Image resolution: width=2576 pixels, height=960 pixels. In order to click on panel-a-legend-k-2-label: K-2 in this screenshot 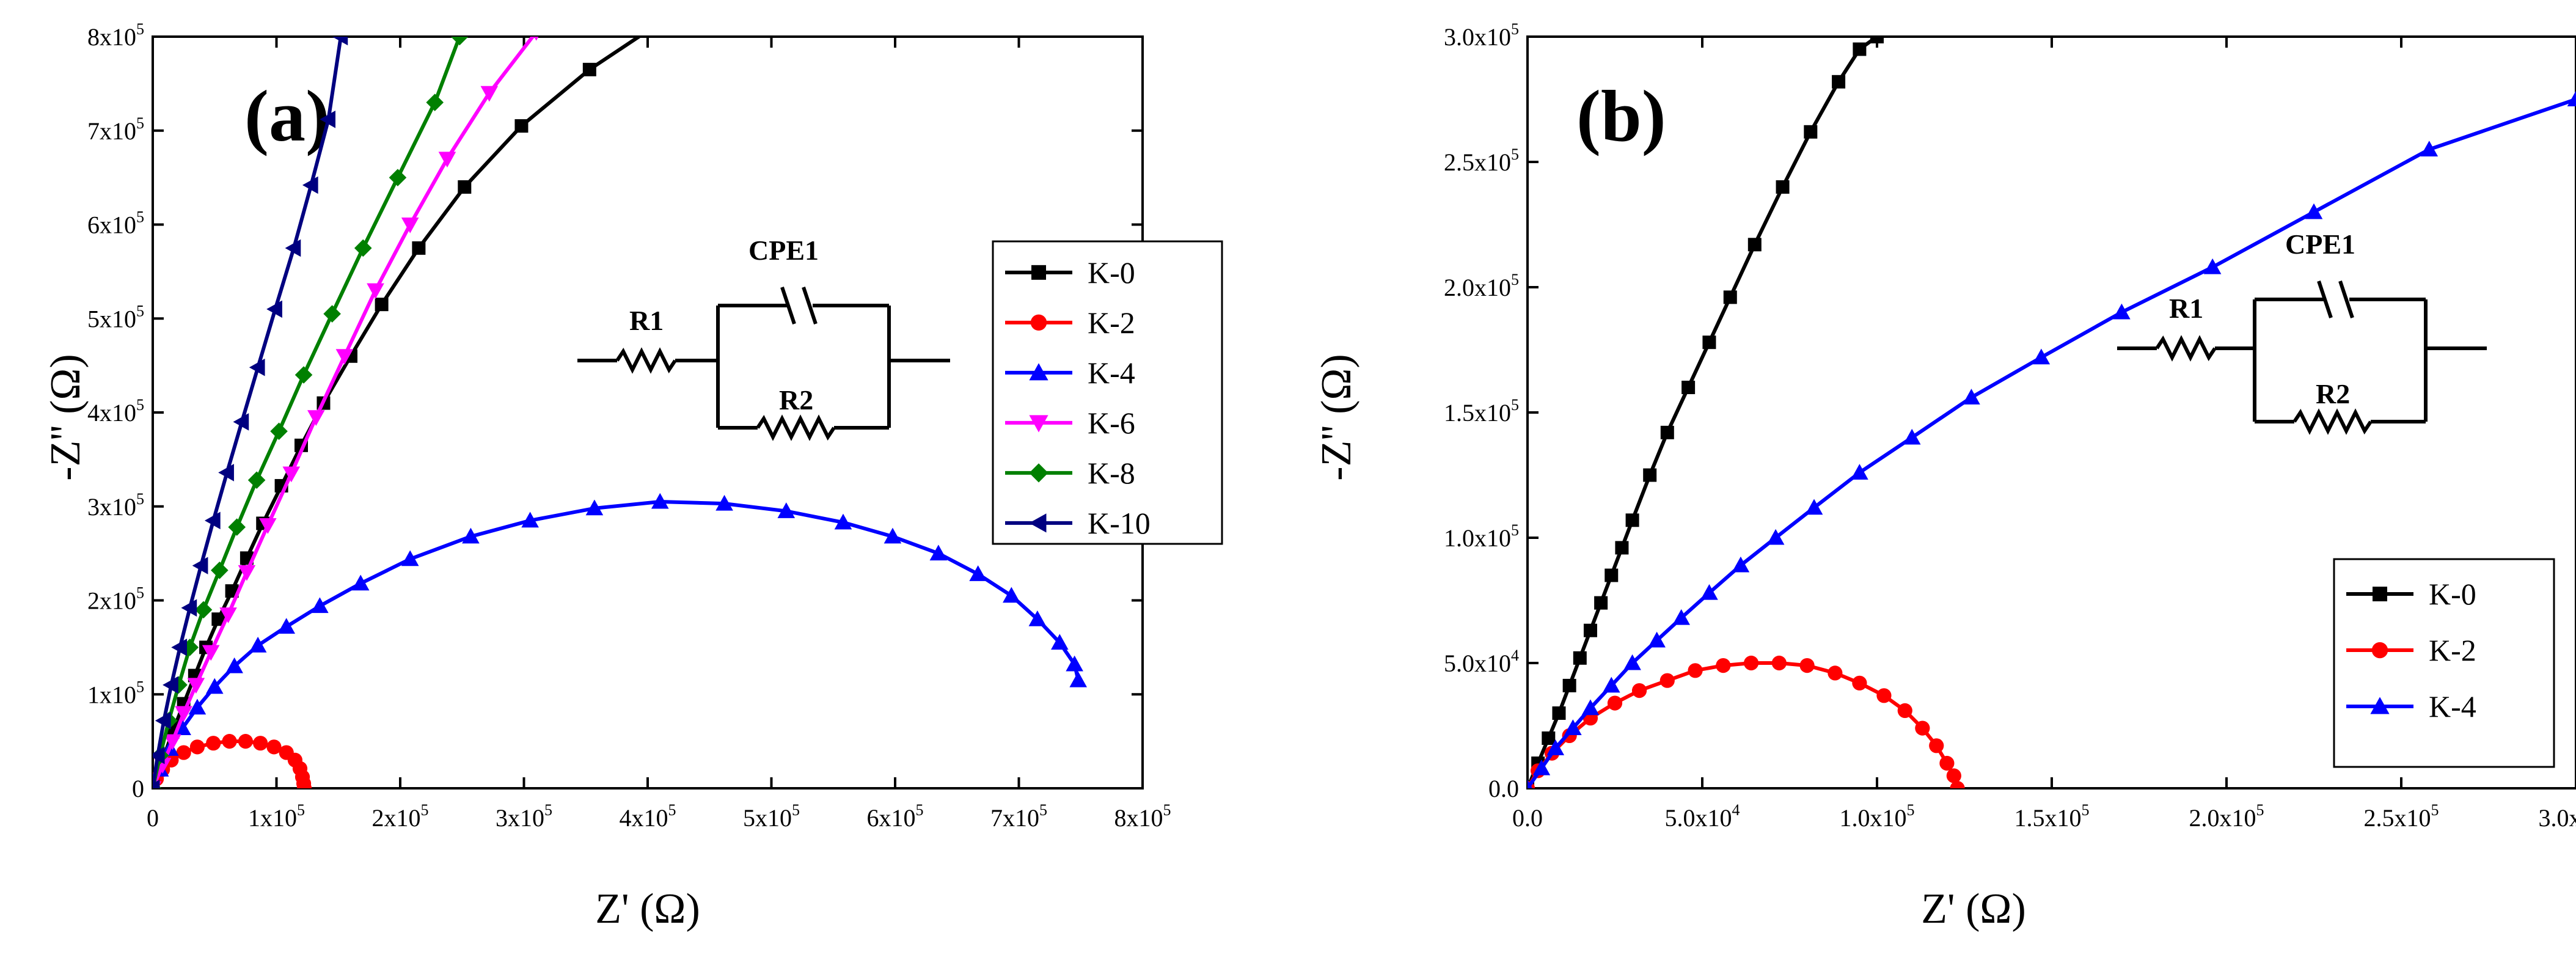, I will do `click(1111, 323)`.